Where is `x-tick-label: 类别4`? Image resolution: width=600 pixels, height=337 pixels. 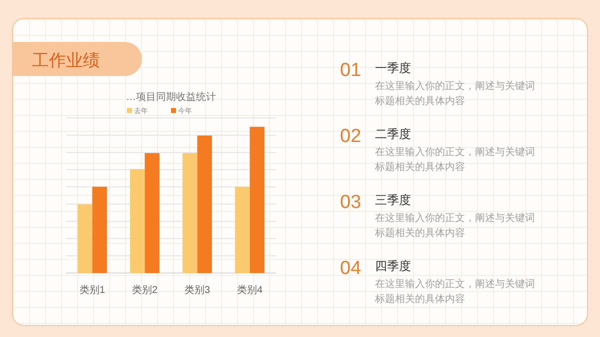
x-tick-label: 类别4 is located at coordinates (249, 290).